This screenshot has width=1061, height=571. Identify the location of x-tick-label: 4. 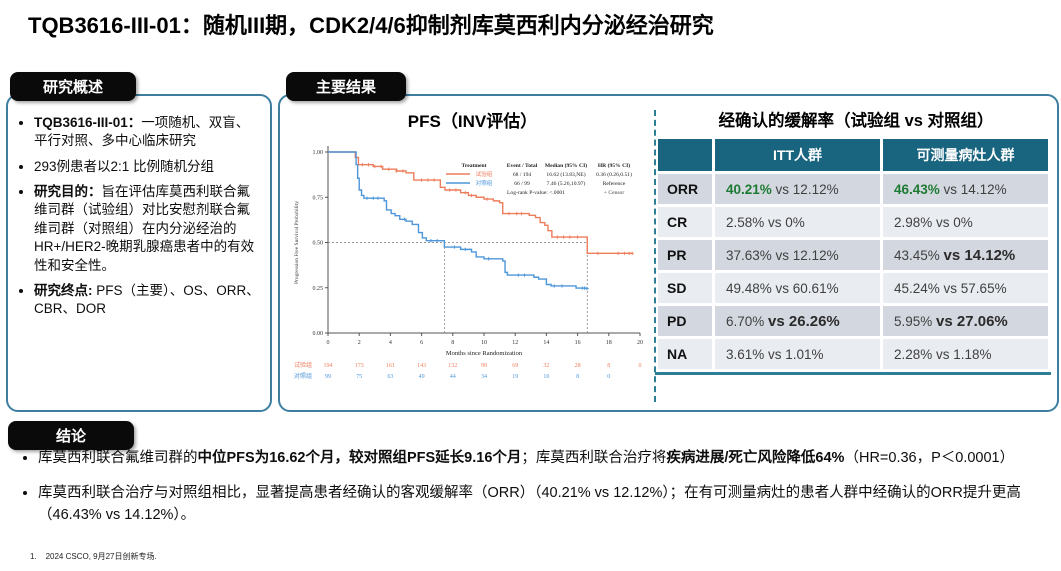
(390, 343).